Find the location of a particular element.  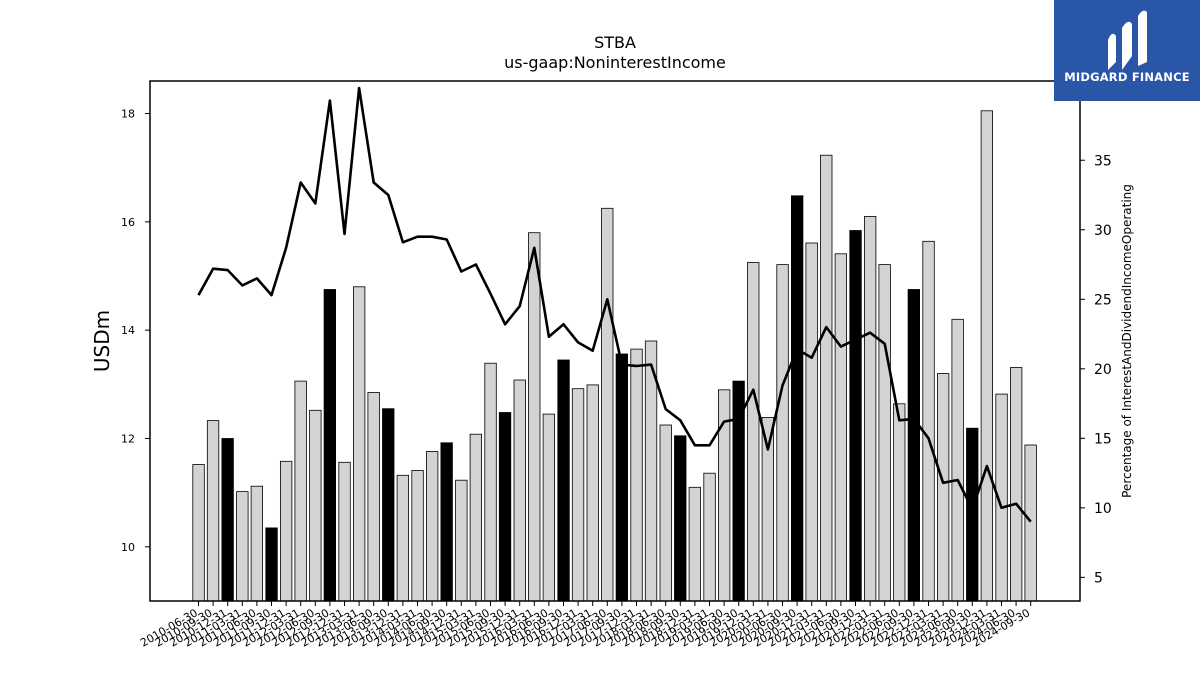

logo-text: MIDGARD FINANCE is located at coordinates (1127, 77).